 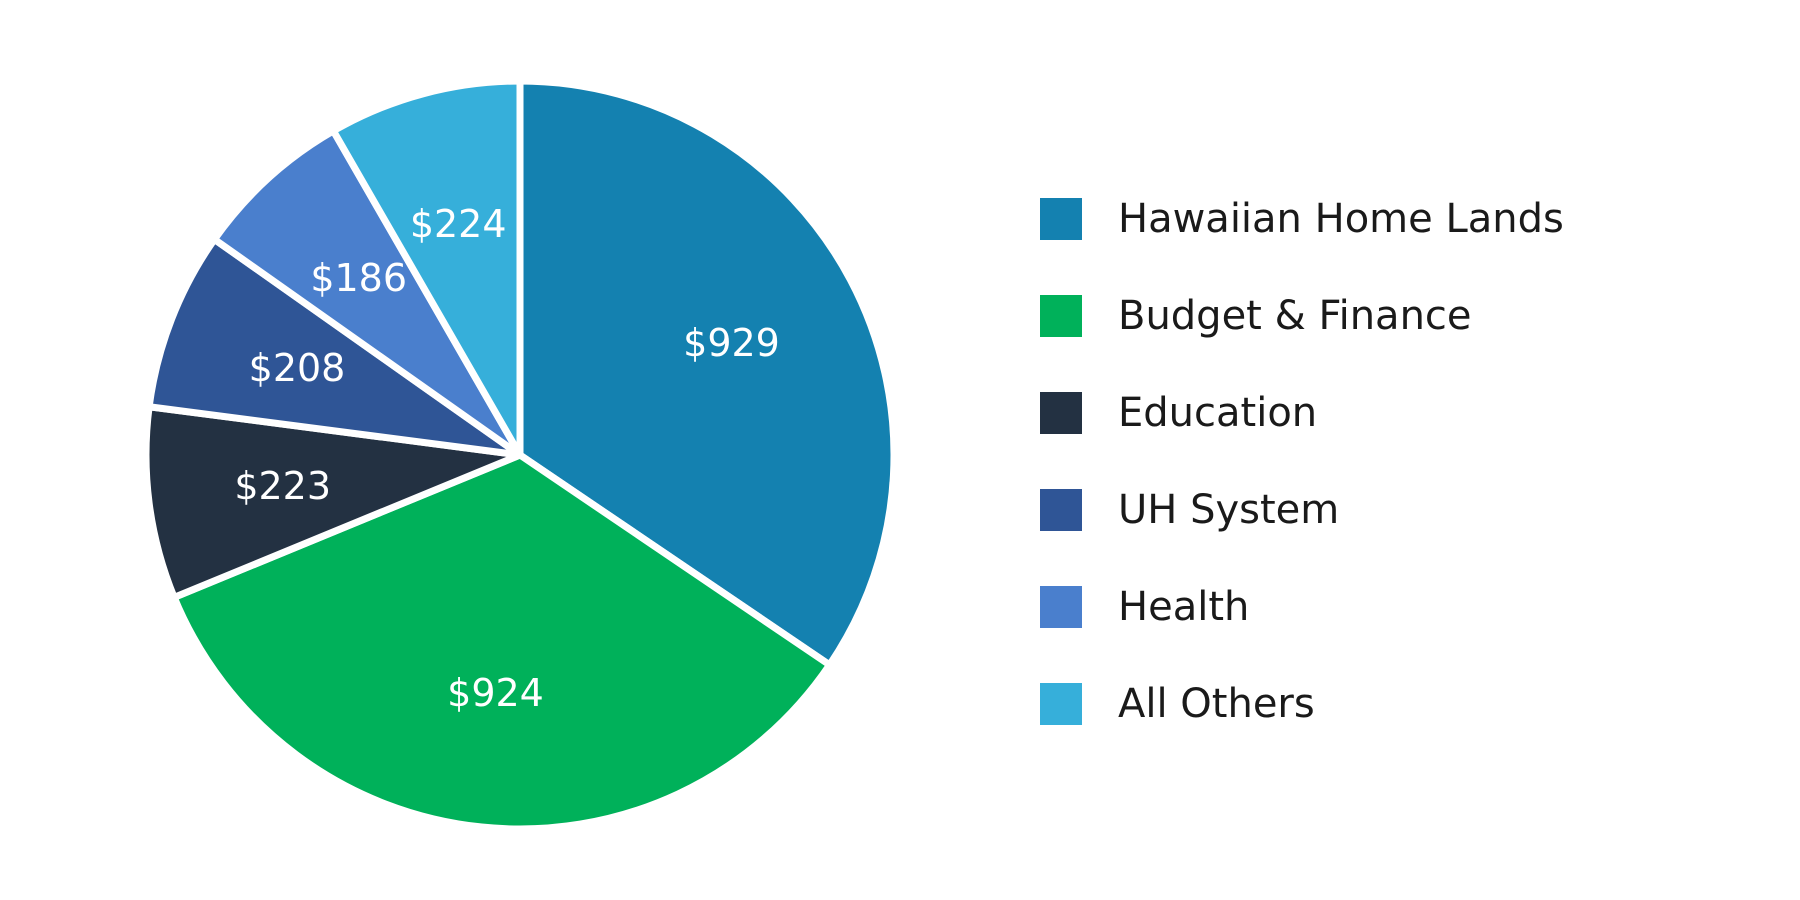 I want to click on legend-item-education: Education, so click(x=1302, y=412).